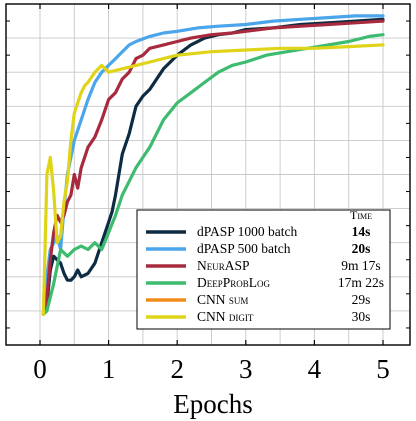 This screenshot has width=416, height=421. Describe the element at coordinates (177, 369) in the screenshot. I see `x-tick-label: 2` at that location.